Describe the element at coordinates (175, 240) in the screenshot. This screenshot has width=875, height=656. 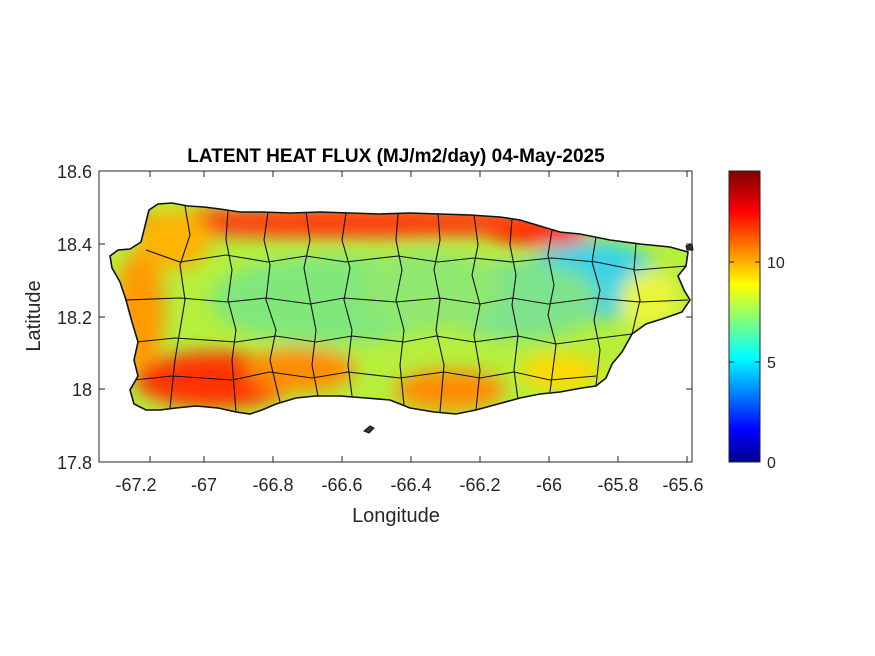
I see `heat-northwest-orange` at that location.